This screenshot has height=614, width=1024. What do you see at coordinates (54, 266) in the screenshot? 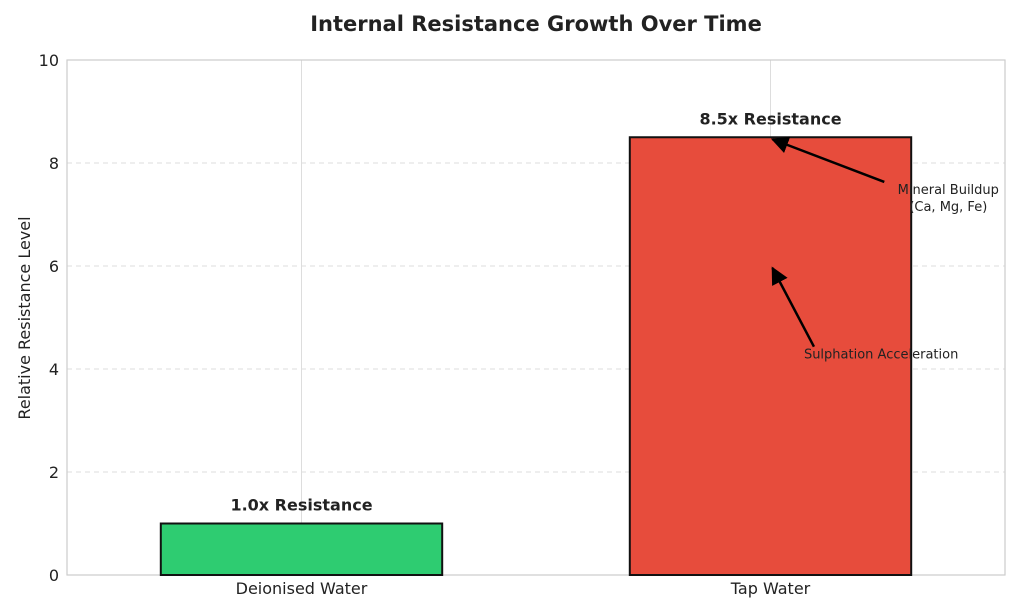
I see `y-tick-label: 6` at bounding box center [54, 266].